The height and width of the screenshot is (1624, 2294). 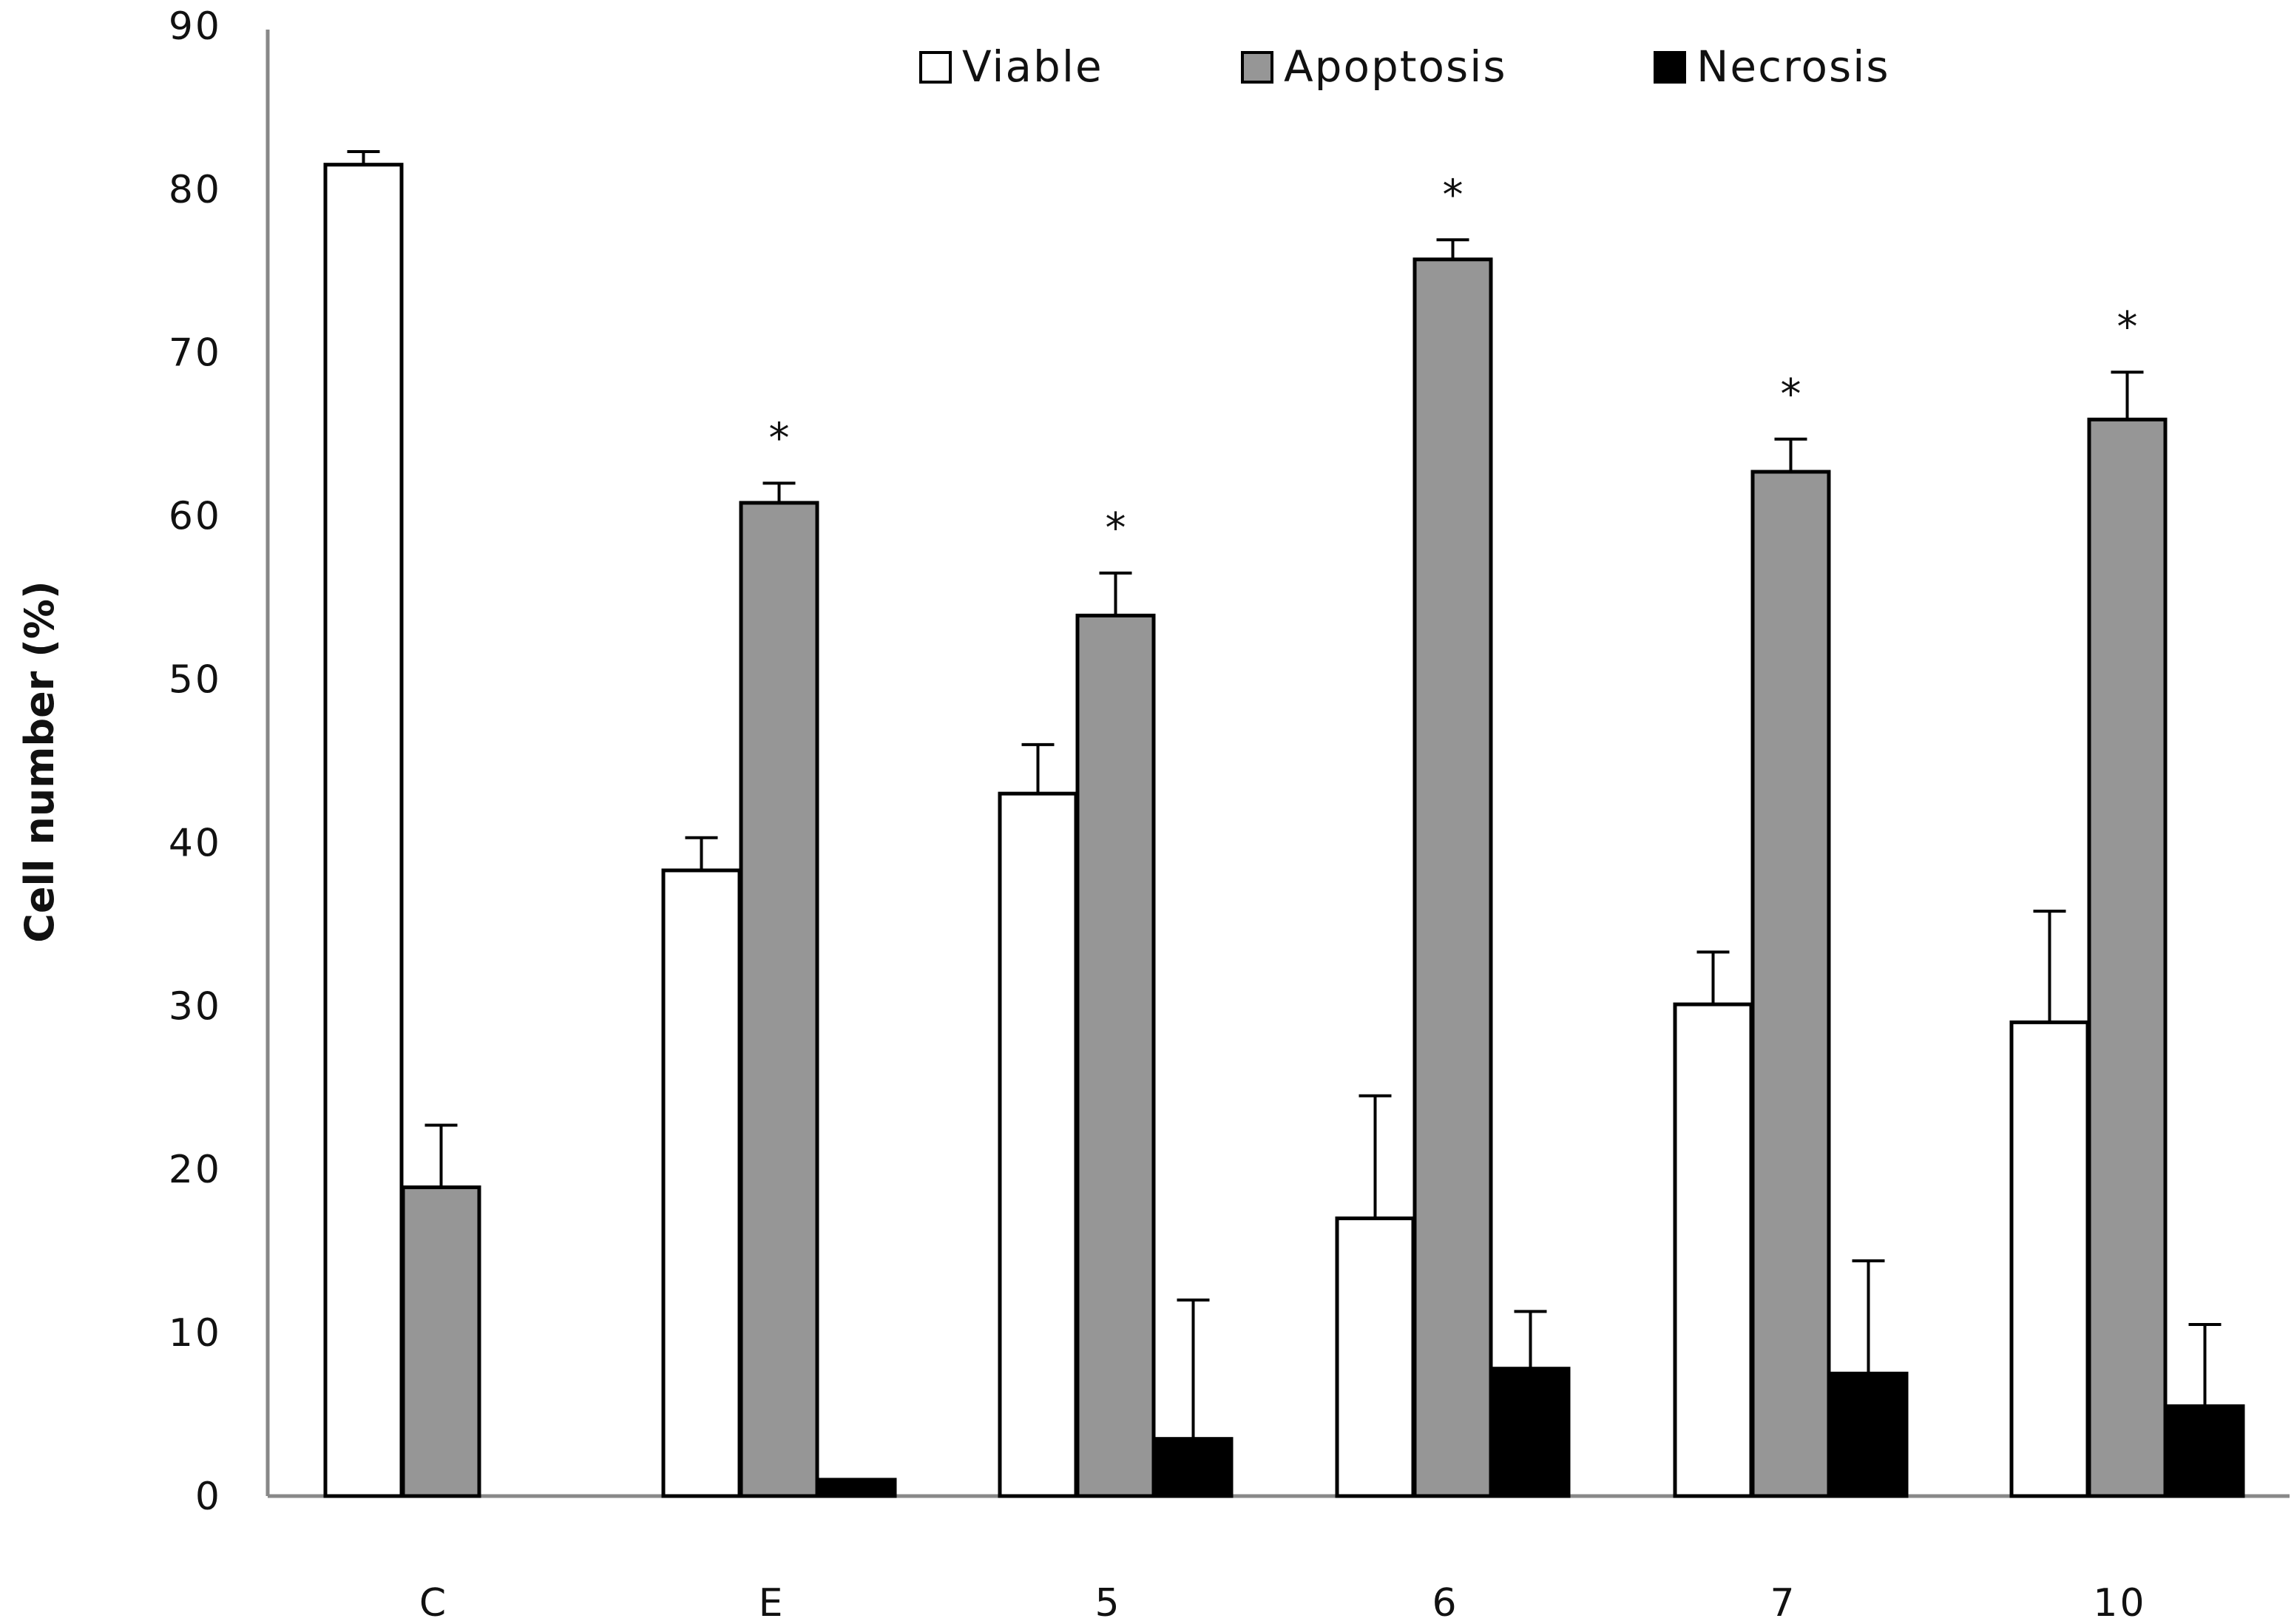 I want to click on bar-necrosis-E, so click(x=856, y=1488).